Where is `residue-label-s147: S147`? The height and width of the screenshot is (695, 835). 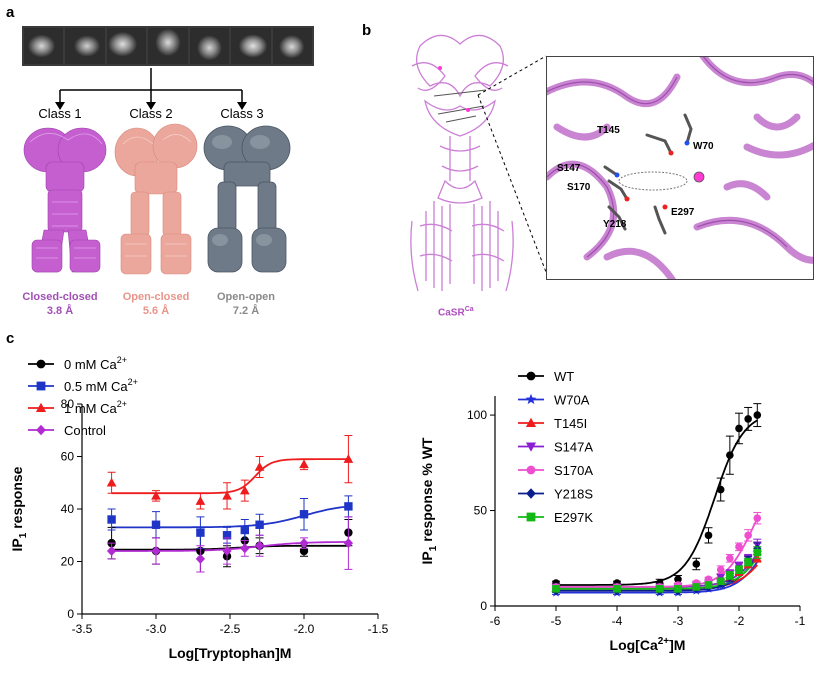
residue-label-s147: S147 is located at coordinates (569, 168).